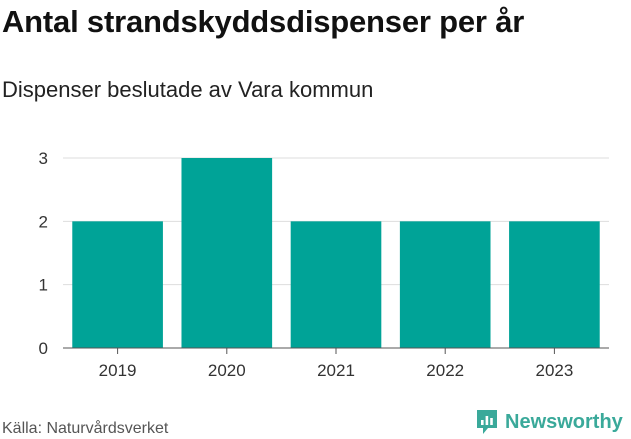 Image resolution: width=631 pixels, height=439 pixels. What do you see at coordinates (43, 158) in the screenshot?
I see `y-tick-label: 3` at bounding box center [43, 158].